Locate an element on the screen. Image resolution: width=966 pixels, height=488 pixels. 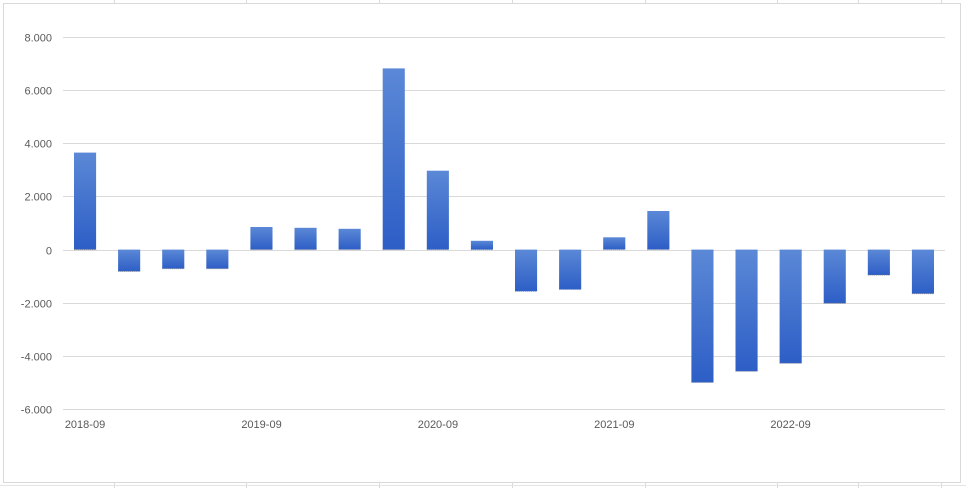
x-tick-label: 2018-09 is located at coordinates (85, 425).